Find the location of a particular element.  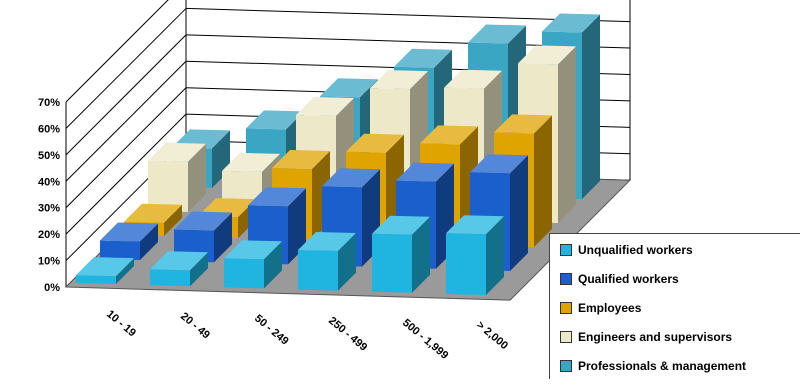

y-tick-label: 0% is located at coordinates (52, 288).